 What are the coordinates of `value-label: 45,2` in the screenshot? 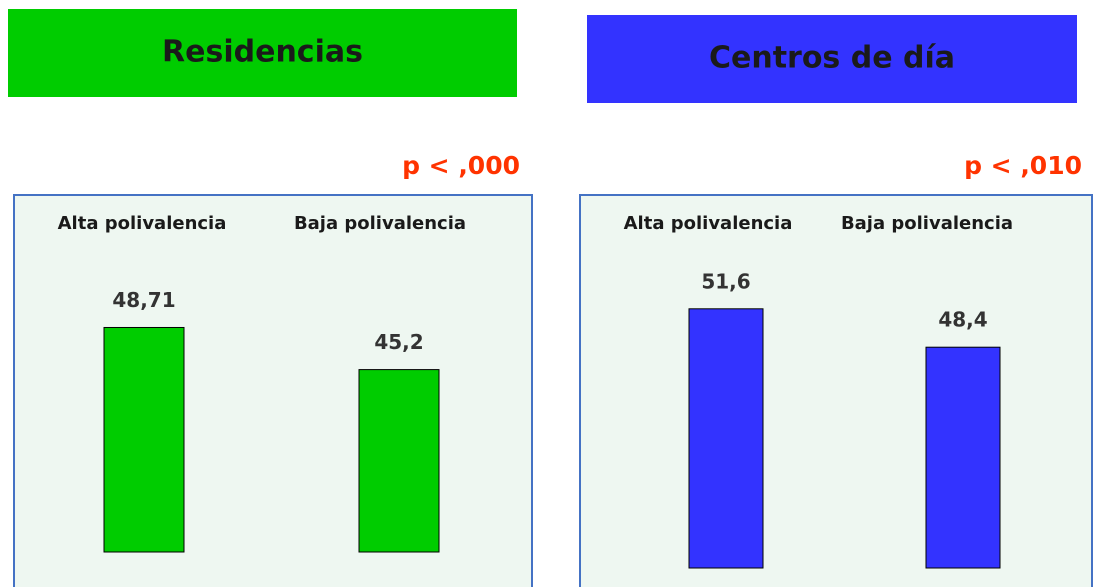 It's located at (398, 342).